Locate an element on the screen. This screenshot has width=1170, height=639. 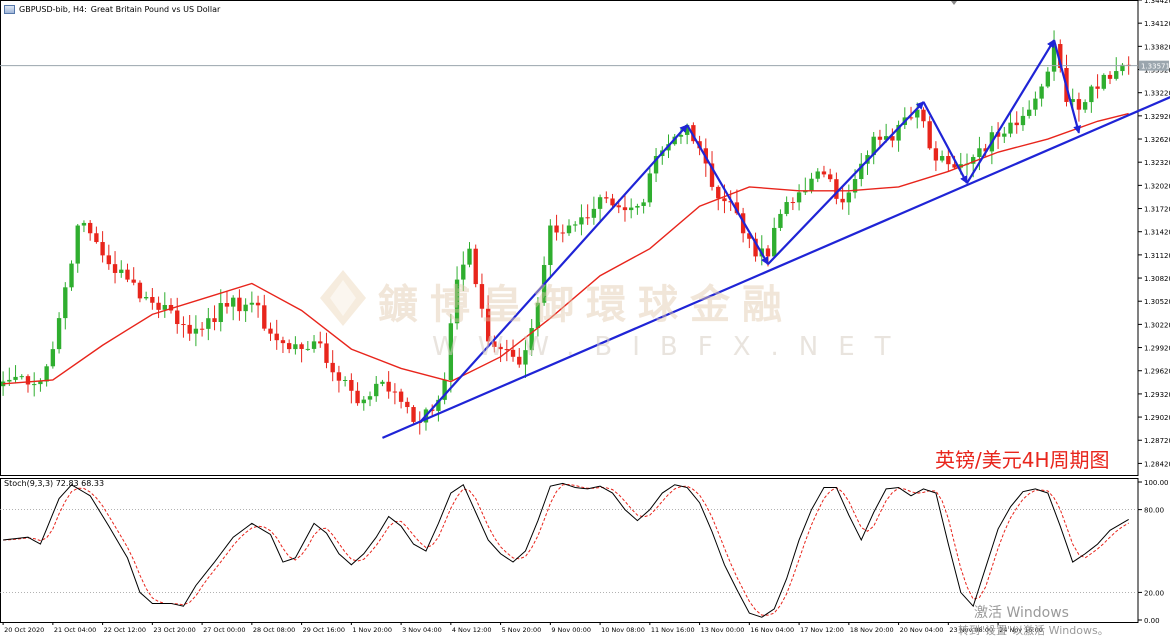
price-axis-tick-label: 1.32320 is located at coordinates (1157, 163).